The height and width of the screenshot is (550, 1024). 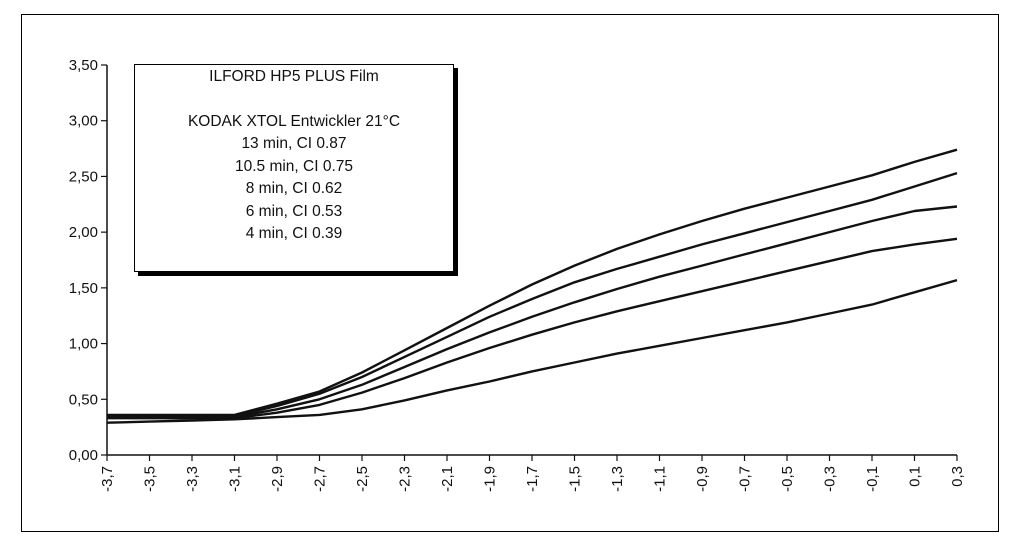 What do you see at coordinates (192, 479) in the screenshot?
I see `x-tick-label: -3,3` at bounding box center [192, 479].